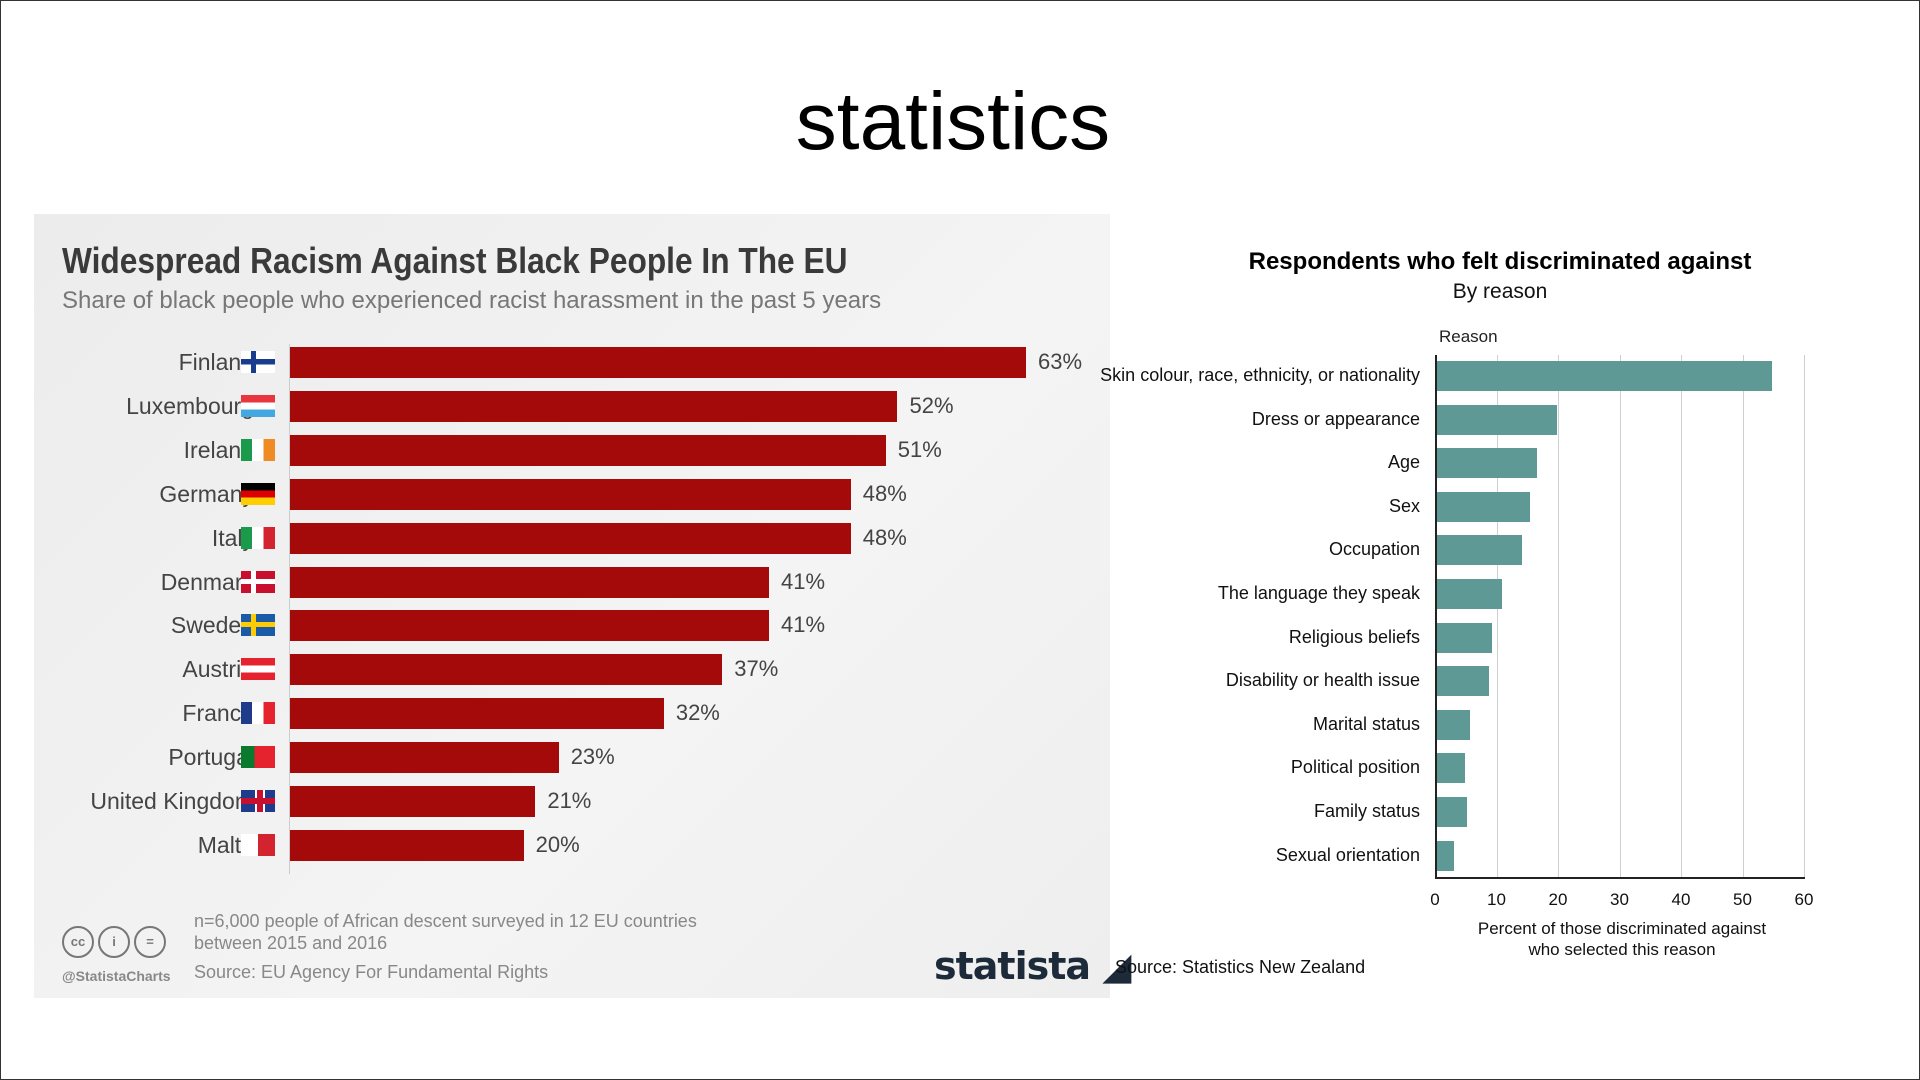 The image size is (1920, 1080). Describe the element at coordinates (884, 493) in the screenshot. I see `data-label: 48%` at that location.